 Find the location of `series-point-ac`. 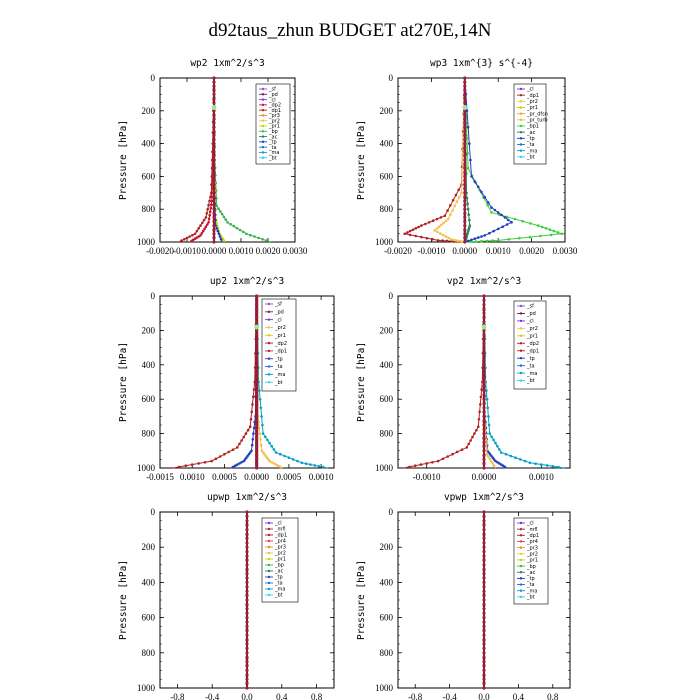

series-point-ac is located at coordinates (469, 214).